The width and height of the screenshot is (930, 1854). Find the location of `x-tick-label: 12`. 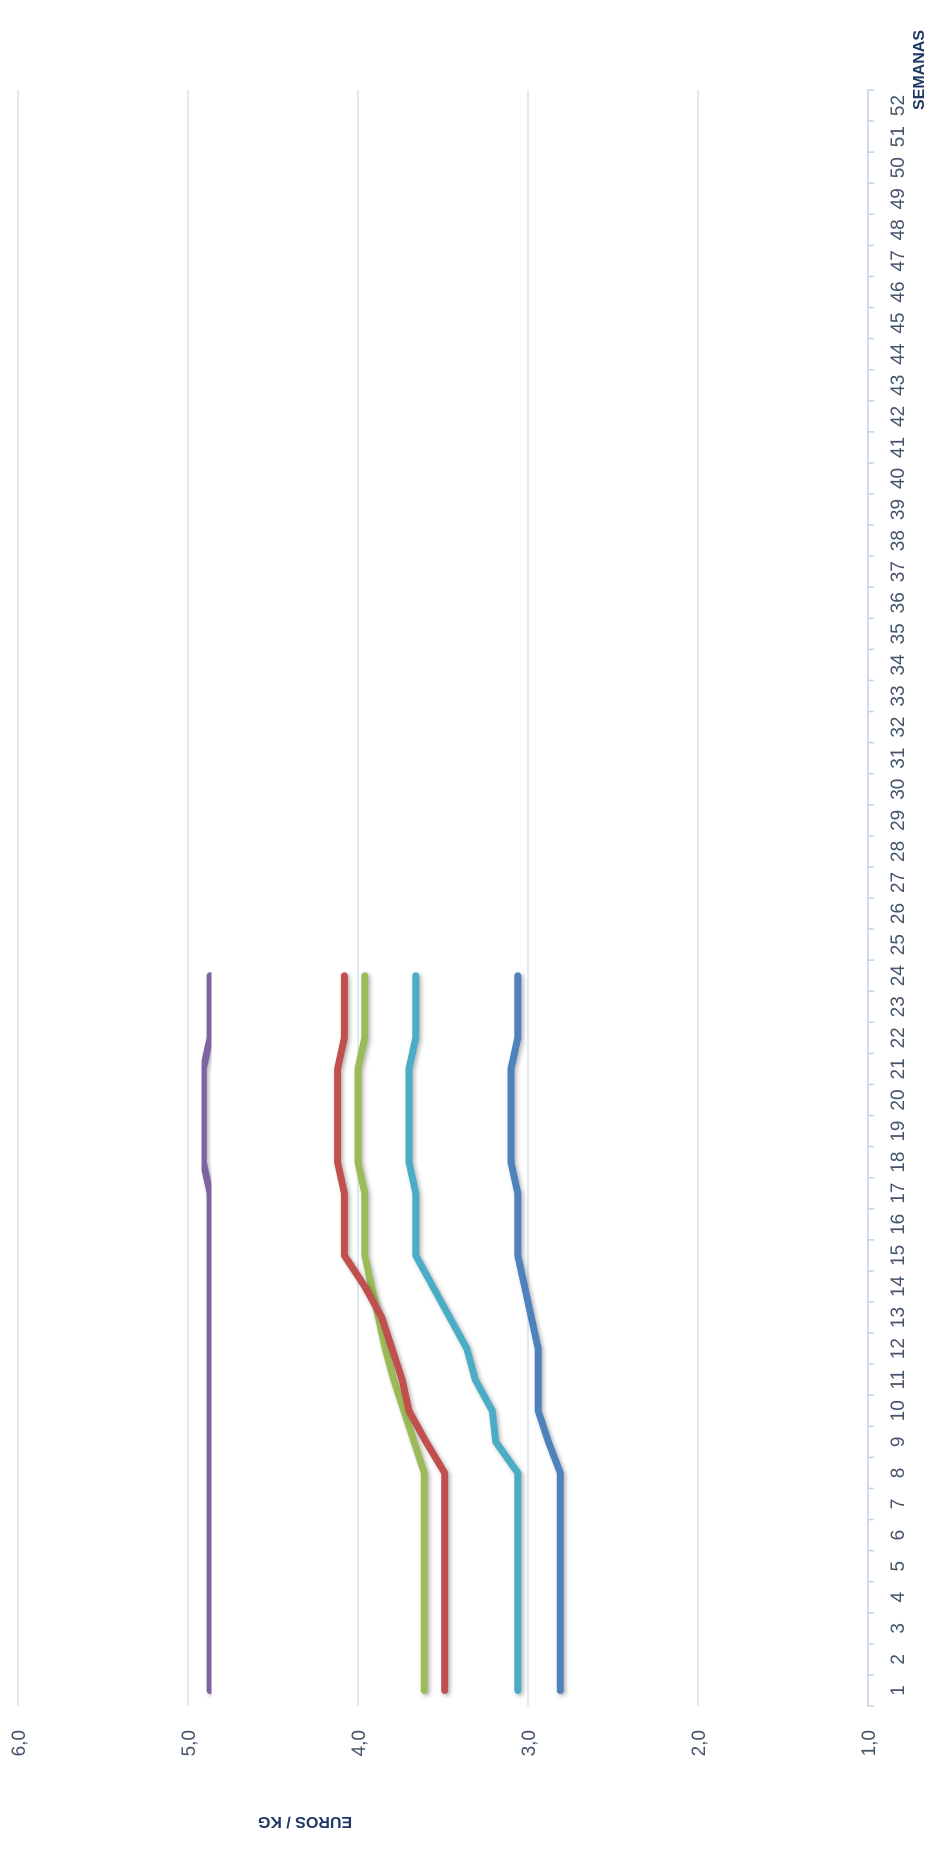

x-tick-label: 12 is located at coordinates (898, 1348).